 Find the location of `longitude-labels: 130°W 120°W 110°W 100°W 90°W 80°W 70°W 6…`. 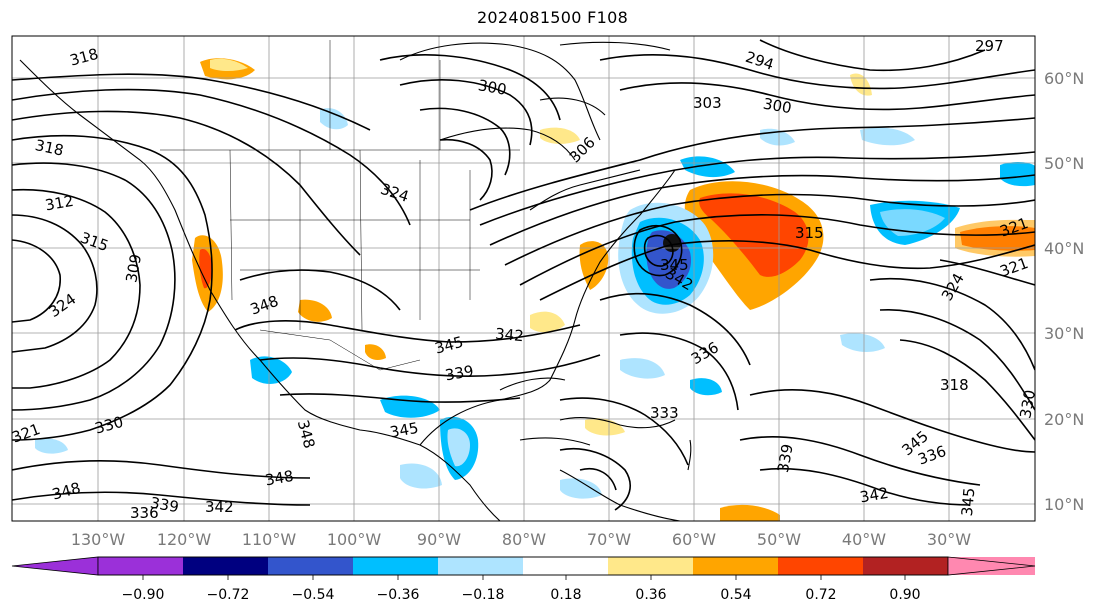

longitude-labels: 130°W 120°W 110°W 100°W 90°W 80°W 70°W 6… is located at coordinates (521, 539).